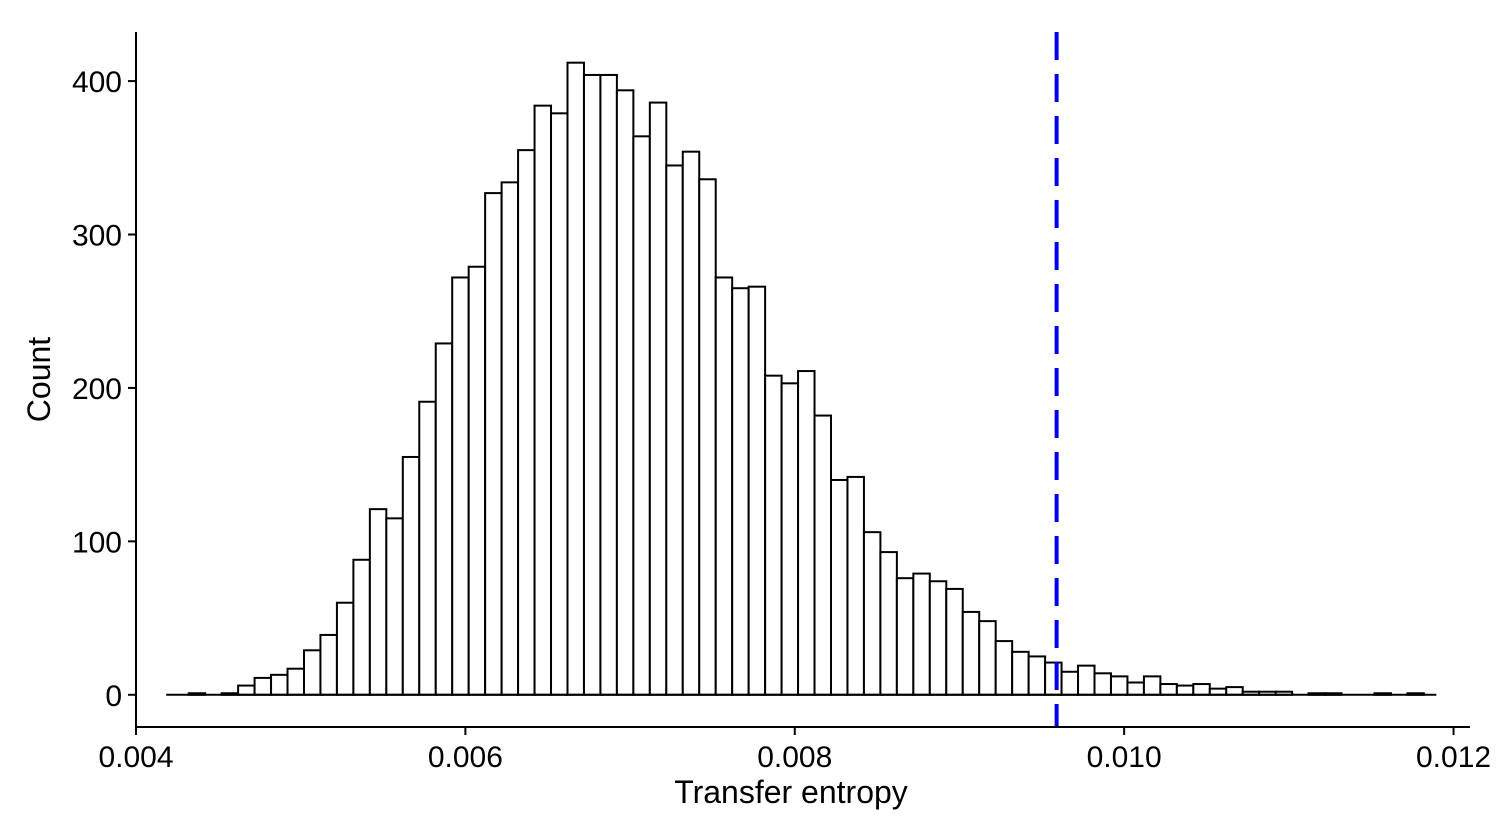 This screenshot has width=1502, height=827. I want to click on y-tick-label: 200, so click(97, 389).